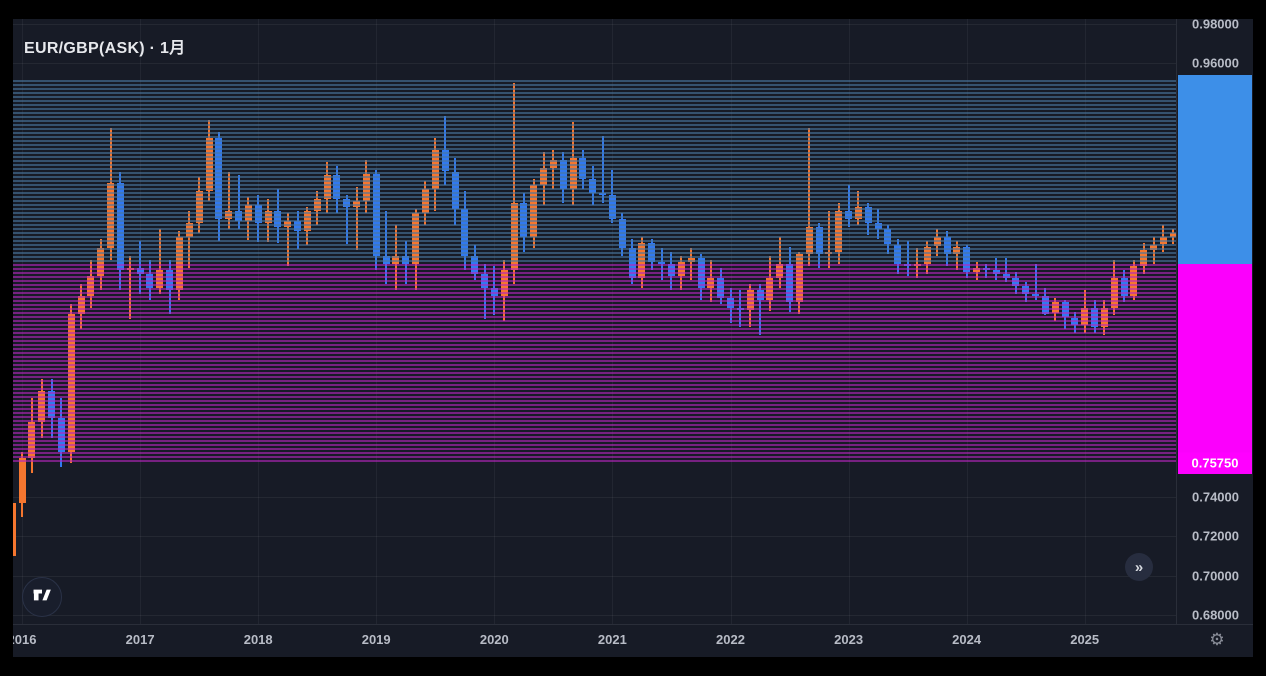 This screenshot has width=1266, height=676. What do you see at coordinates (1215, 497) in the screenshot?
I see `price-tick-0.74000: 0.74000` at bounding box center [1215, 497].